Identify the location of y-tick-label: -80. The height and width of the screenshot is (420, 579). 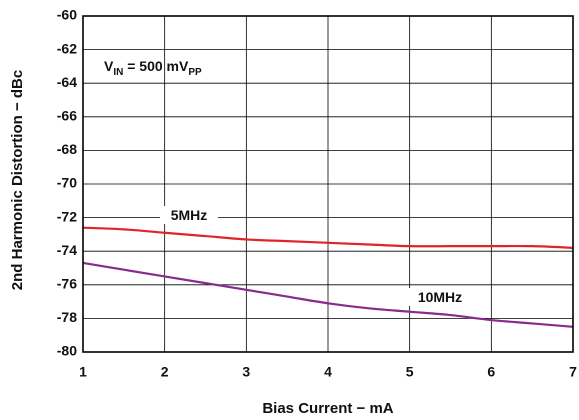
(67, 351).